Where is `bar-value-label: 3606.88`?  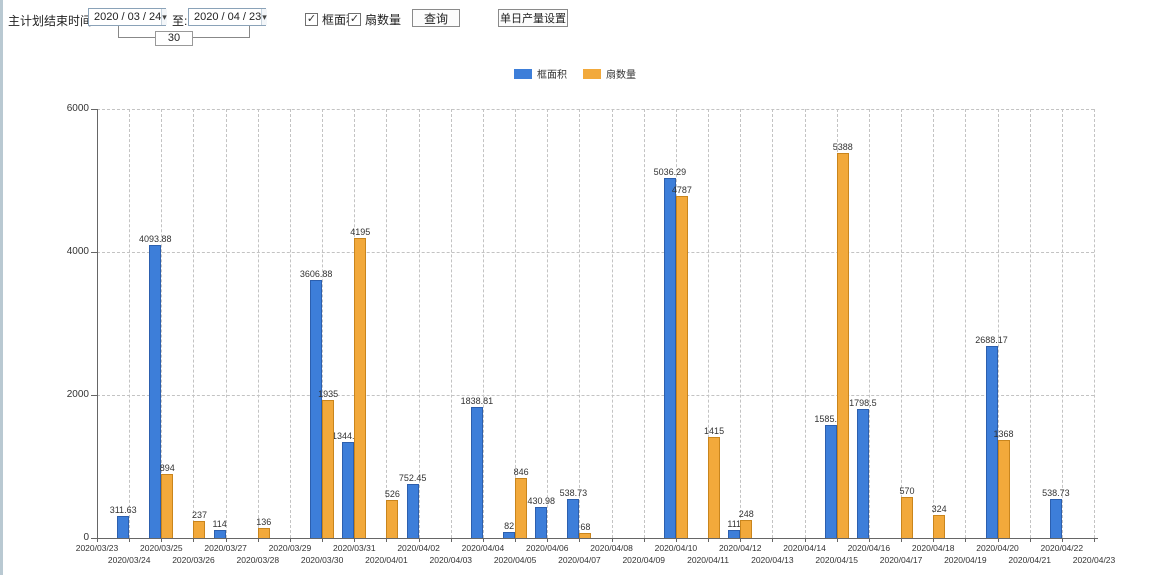
bar-value-label: 3606.88 is located at coordinates (316, 274).